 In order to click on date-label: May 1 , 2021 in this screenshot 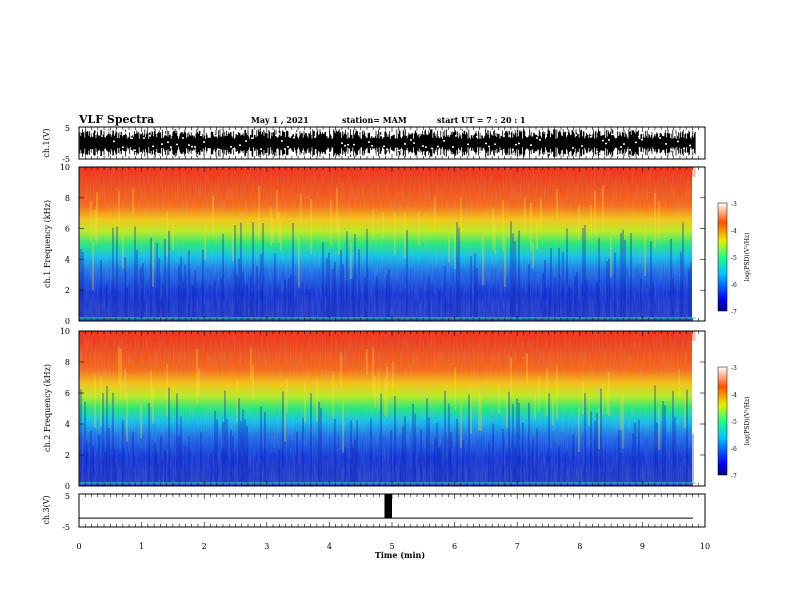, I will do `click(280, 120)`.